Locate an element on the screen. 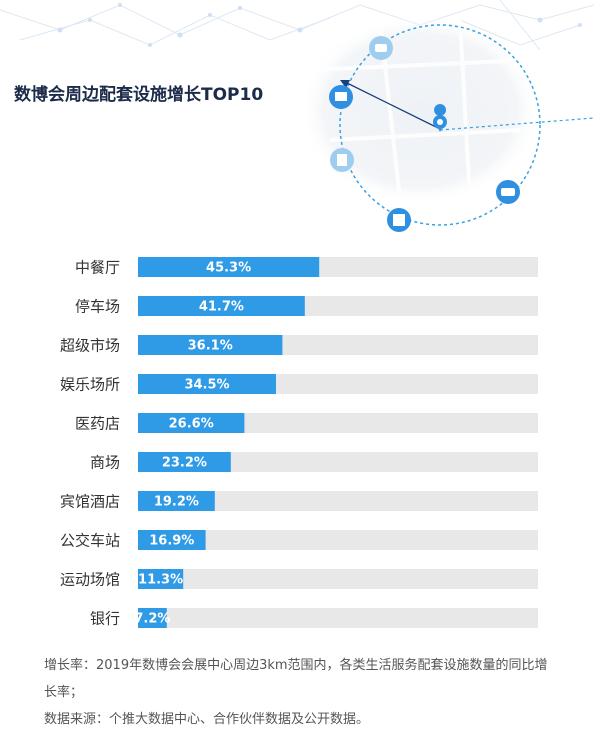 The width and height of the screenshot is (594, 742). category-label: 中餐厅 is located at coordinates (97, 268).